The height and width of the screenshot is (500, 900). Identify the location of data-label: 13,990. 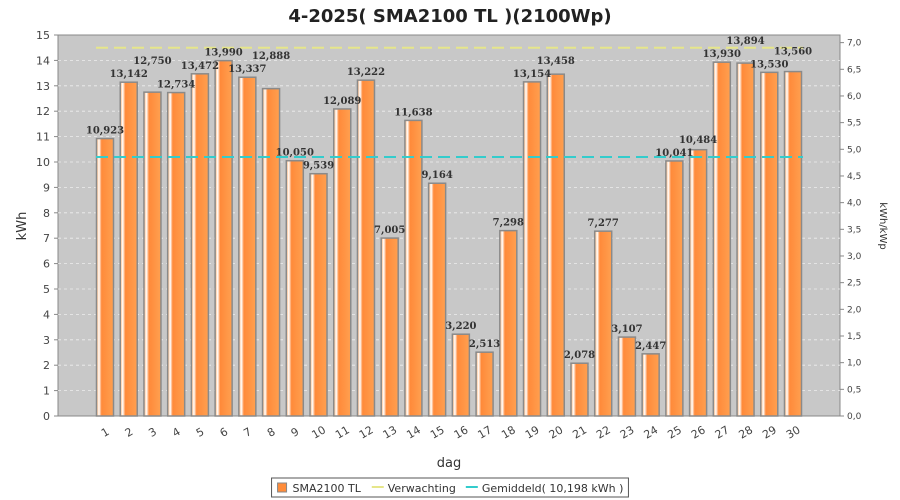
(223, 53).